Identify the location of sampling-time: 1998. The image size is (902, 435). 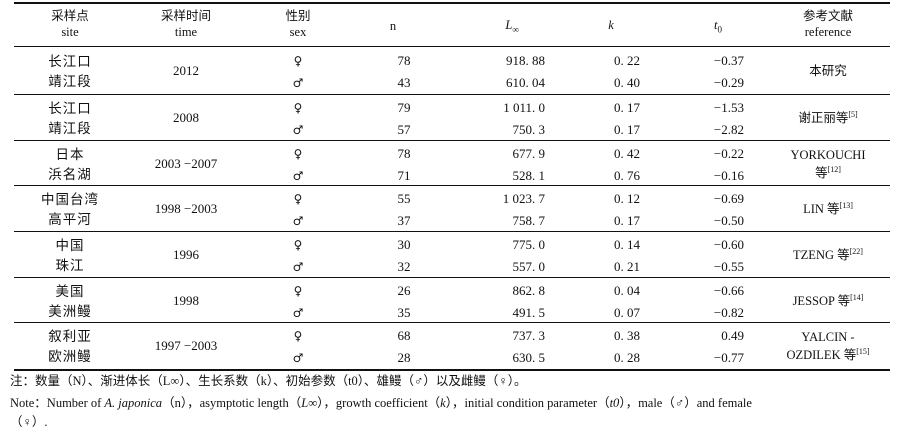
(186, 300).